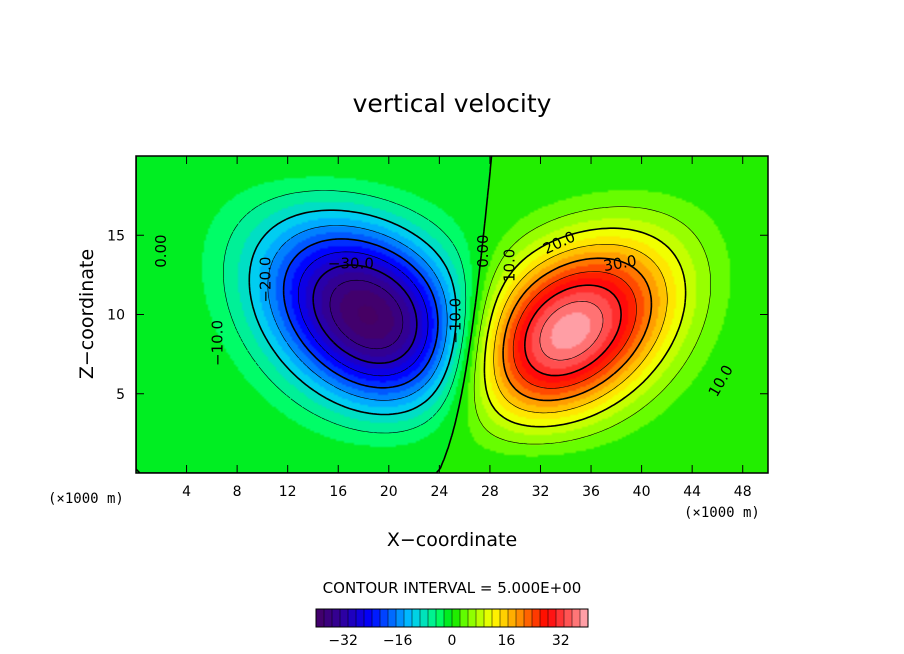 The image size is (904, 654). What do you see at coordinates (506, 641) in the screenshot?
I see `colorbar-tick-label: 16` at bounding box center [506, 641].